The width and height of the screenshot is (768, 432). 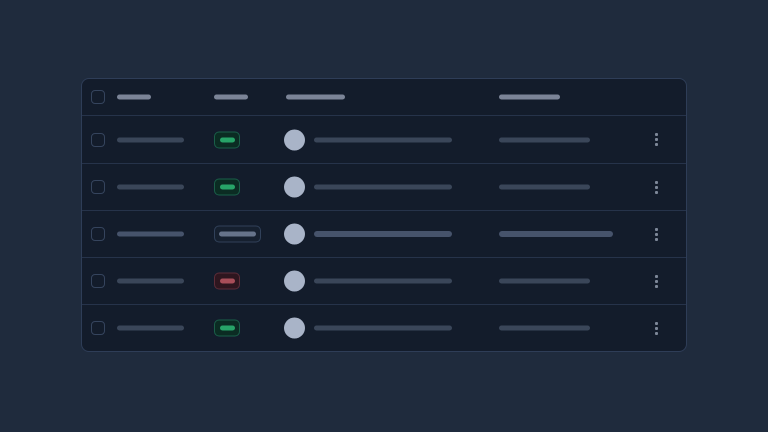 What do you see at coordinates (98, 97) in the screenshot?
I see `select-all-checkbox` at bounding box center [98, 97].